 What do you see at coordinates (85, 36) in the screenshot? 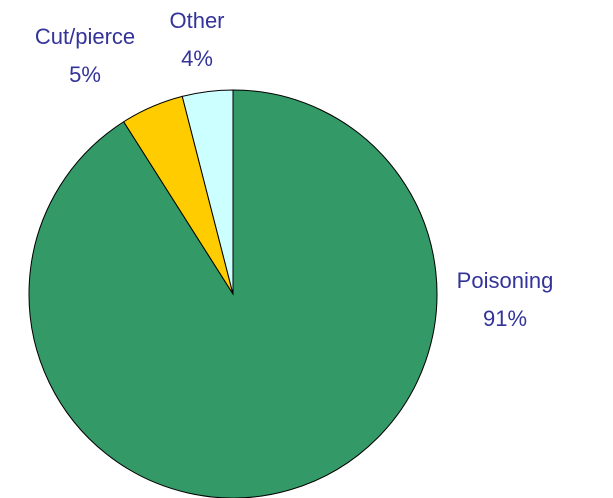
I see `slice-label: Cut/pierce` at bounding box center [85, 36].